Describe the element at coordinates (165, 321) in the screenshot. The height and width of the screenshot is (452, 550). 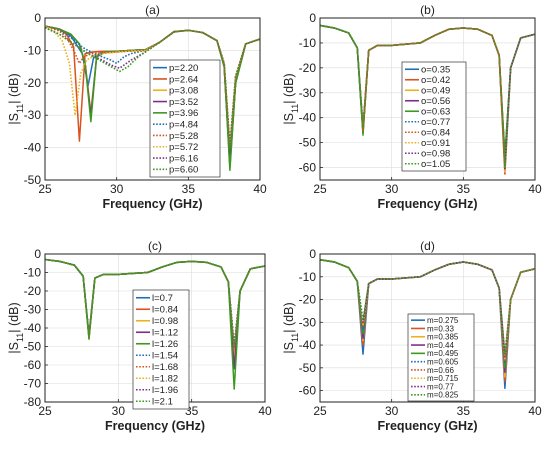
I see `legend-label: l=0.98` at that location.